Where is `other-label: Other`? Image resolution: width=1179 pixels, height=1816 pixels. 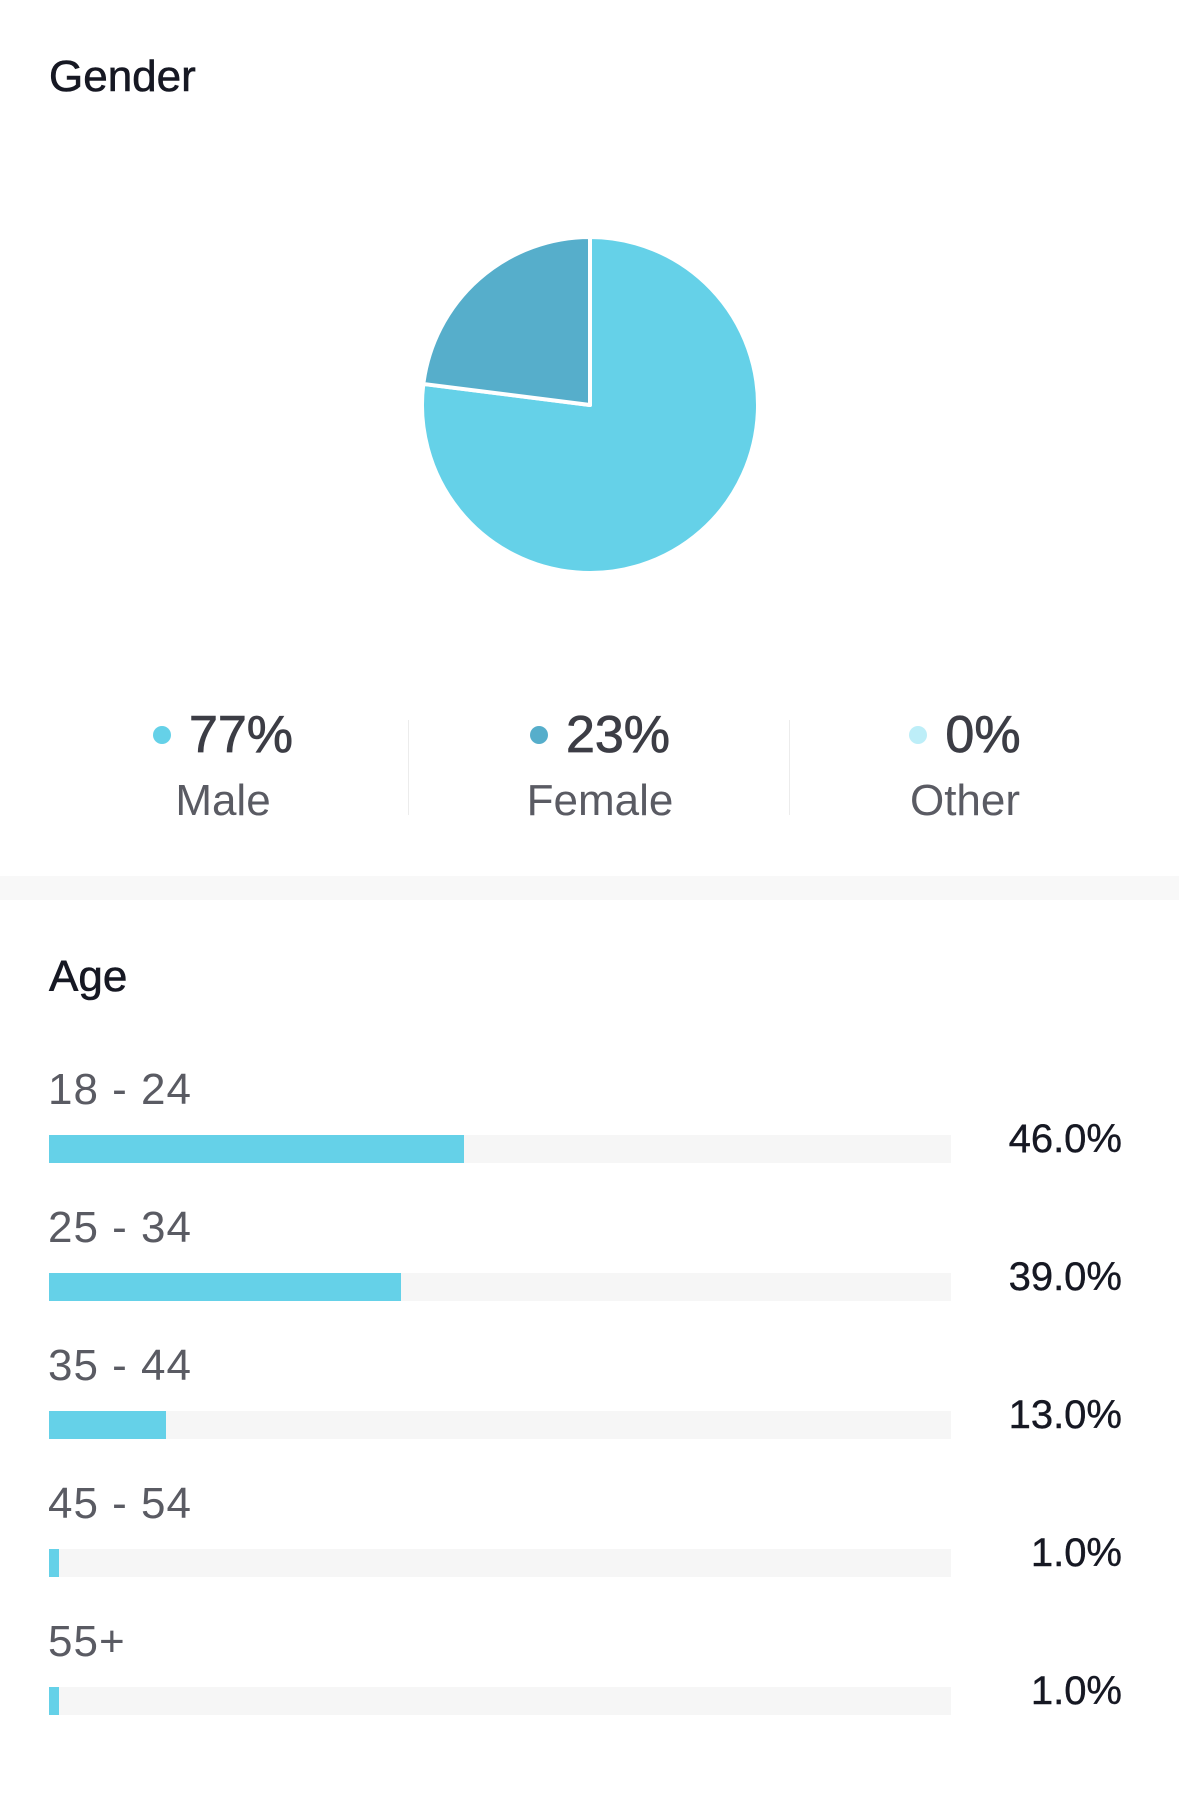
other-label: Other is located at coordinates (965, 800).